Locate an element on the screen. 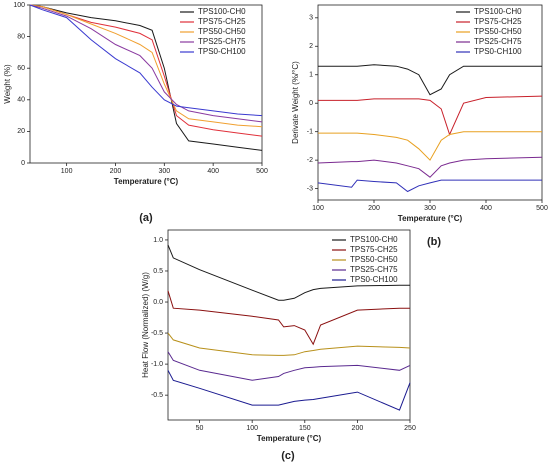  x-tick-label: 50 is located at coordinates (200, 428).